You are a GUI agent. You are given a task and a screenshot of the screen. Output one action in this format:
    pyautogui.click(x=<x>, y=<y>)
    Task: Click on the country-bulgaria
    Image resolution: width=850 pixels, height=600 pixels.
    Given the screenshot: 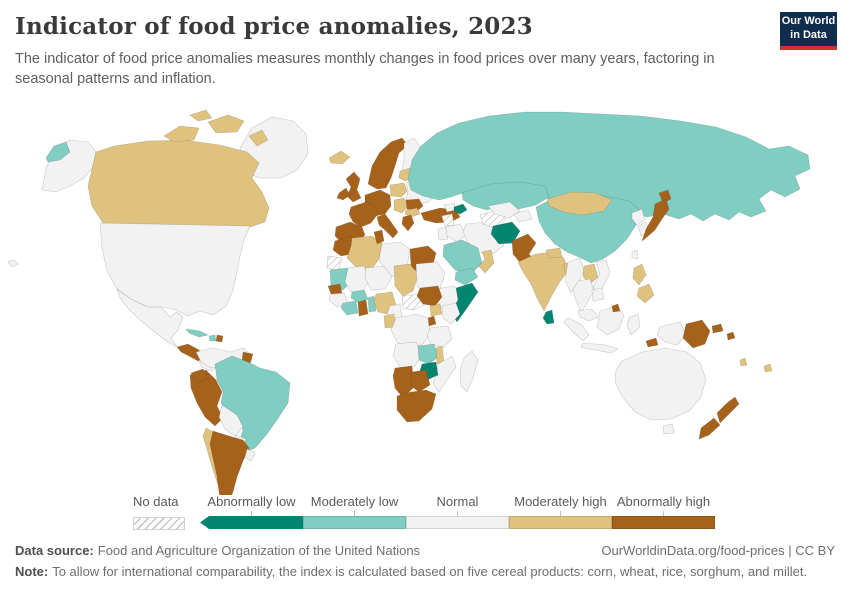 What is the action you would take?
    pyautogui.click(x=412, y=212)
    